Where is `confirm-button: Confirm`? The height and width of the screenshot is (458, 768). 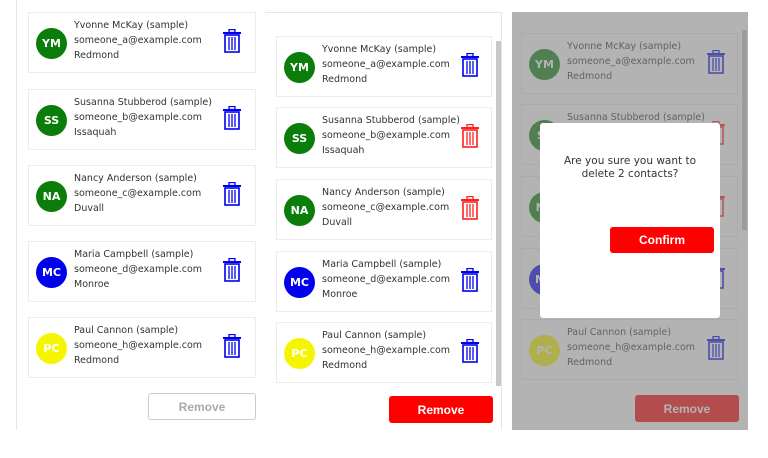 confirm-button: Confirm is located at coordinates (662, 240).